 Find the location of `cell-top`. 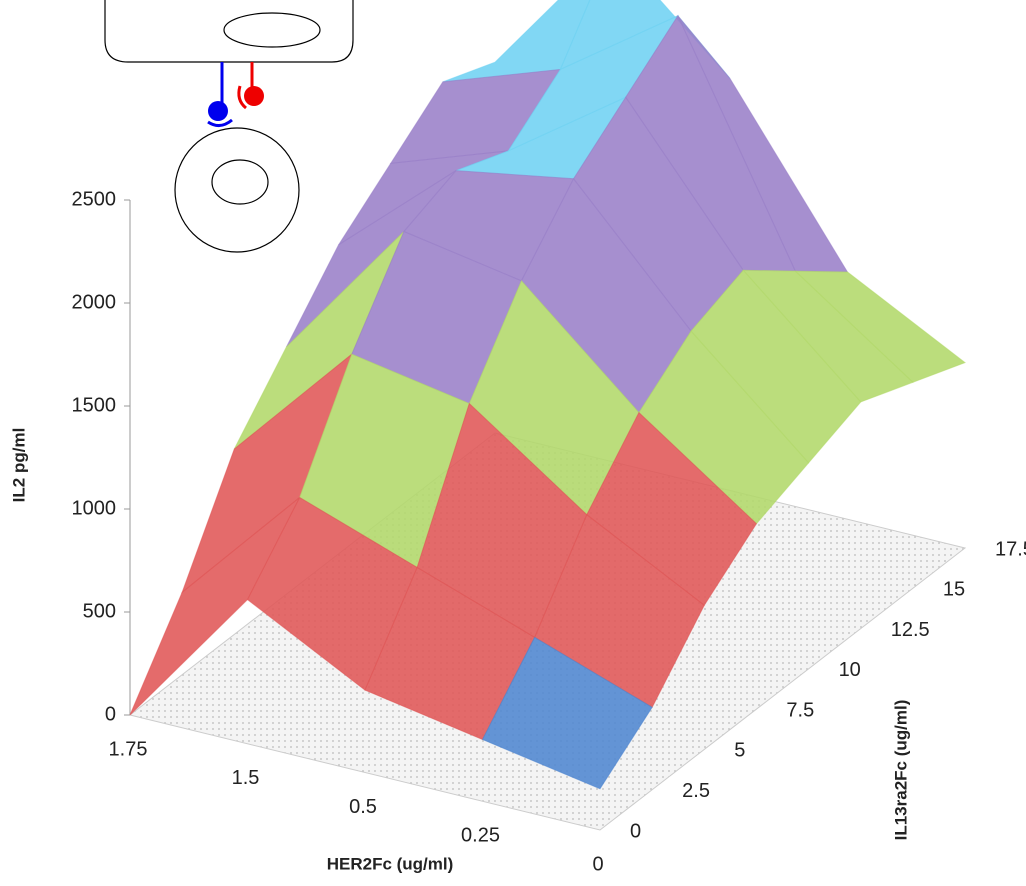

cell-top is located at coordinates (229, 31).